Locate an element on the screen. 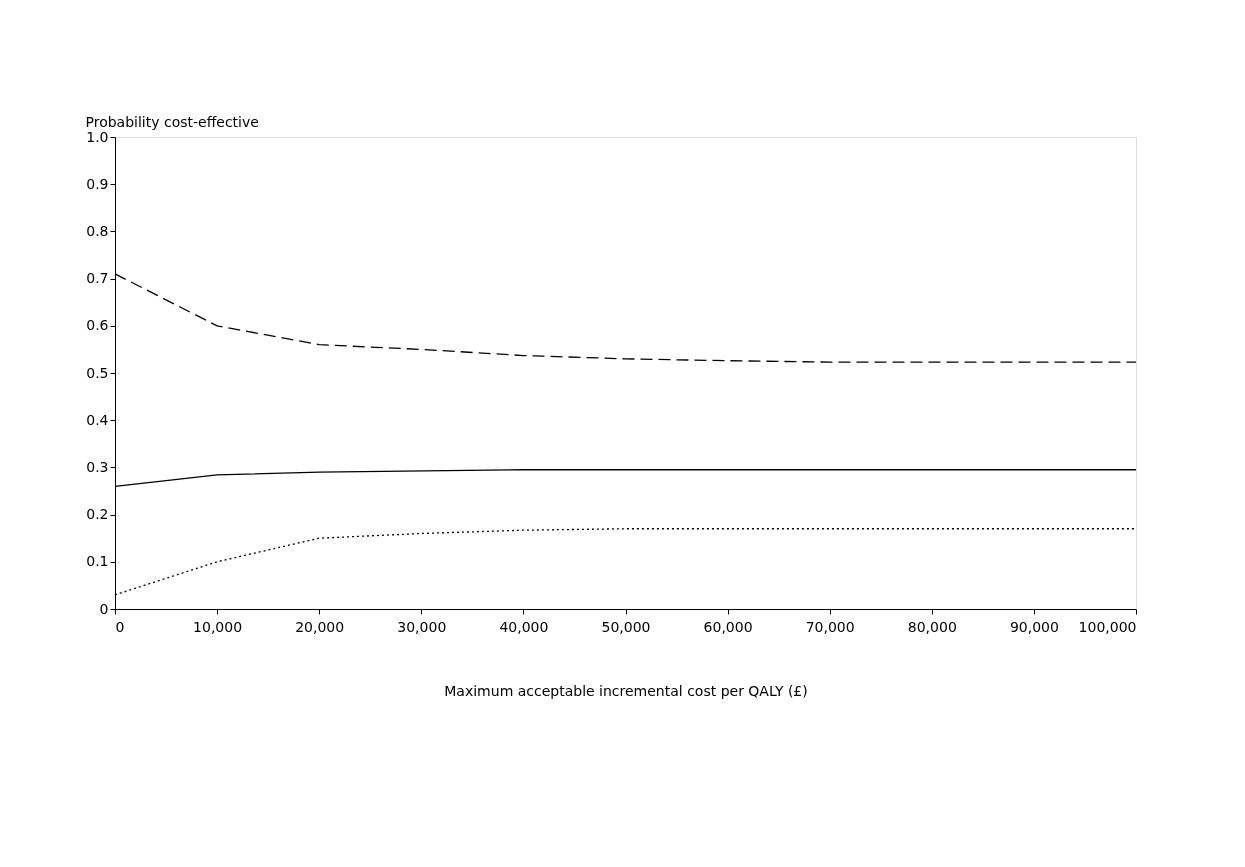  y-axis-title: Probability cost-effective is located at coordinates (172, 121).